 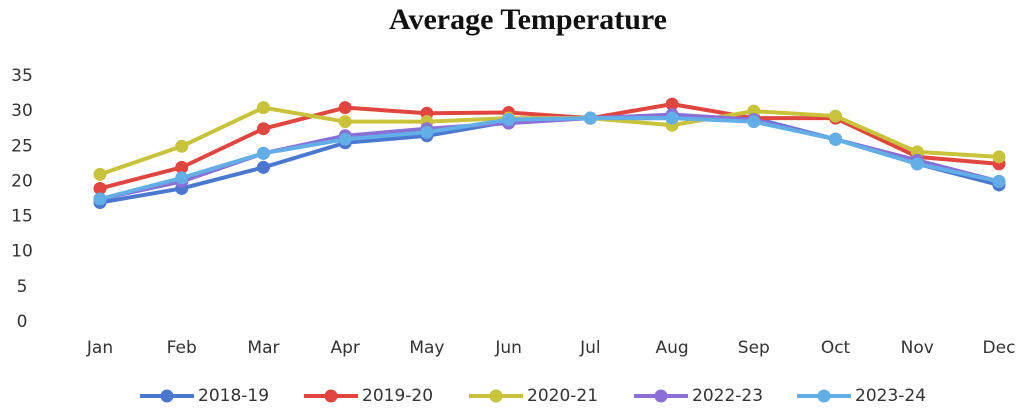 What do you see at coordinates (99, 348) in the screenshot?
I see `x-tick-label: Jan` at bounding box center [99, 348].